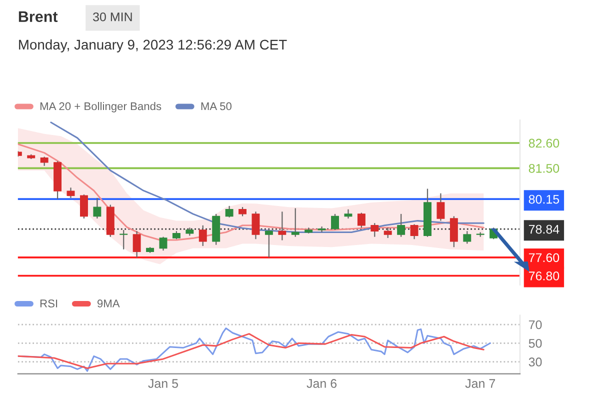 The image size is (597, 399). What do you see at coordinates (101, 107) in the screenshot?
I see `legend-label: MA 20 + Bollinger Bands` at bounding box center [101, 107].